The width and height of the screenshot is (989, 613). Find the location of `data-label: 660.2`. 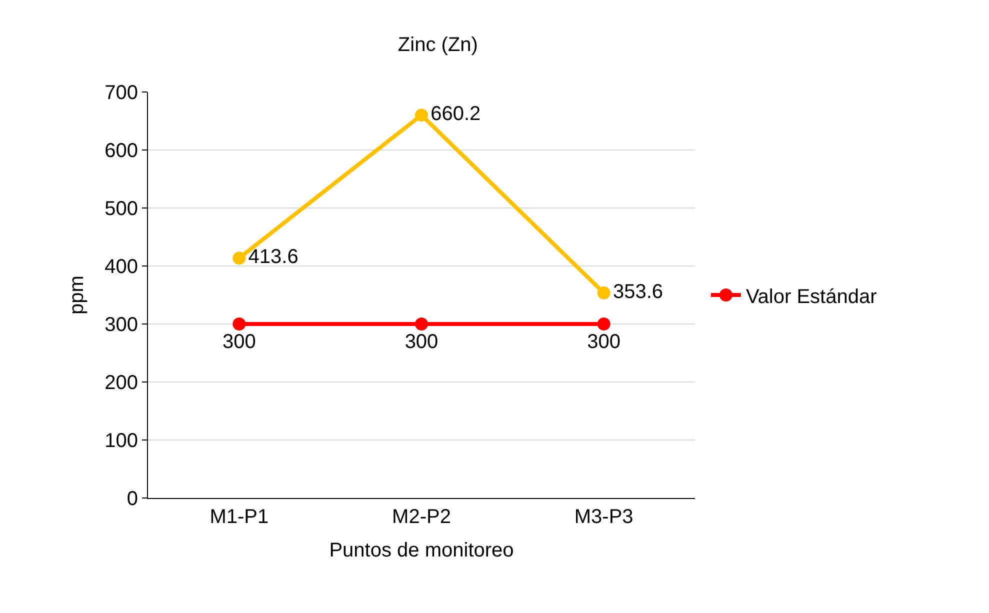

data-label: 660.2 is located at coordinates (455, 114).